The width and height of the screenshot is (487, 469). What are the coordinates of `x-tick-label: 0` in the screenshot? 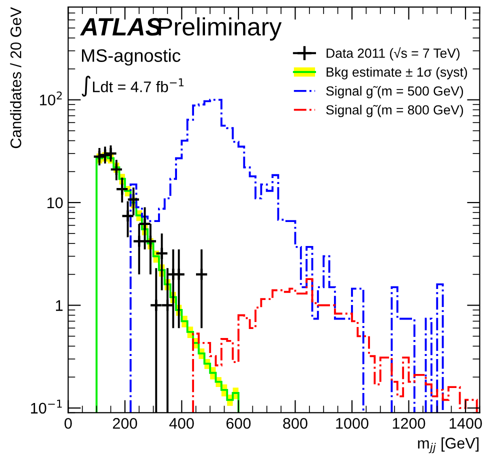 It's located at (68, 423).